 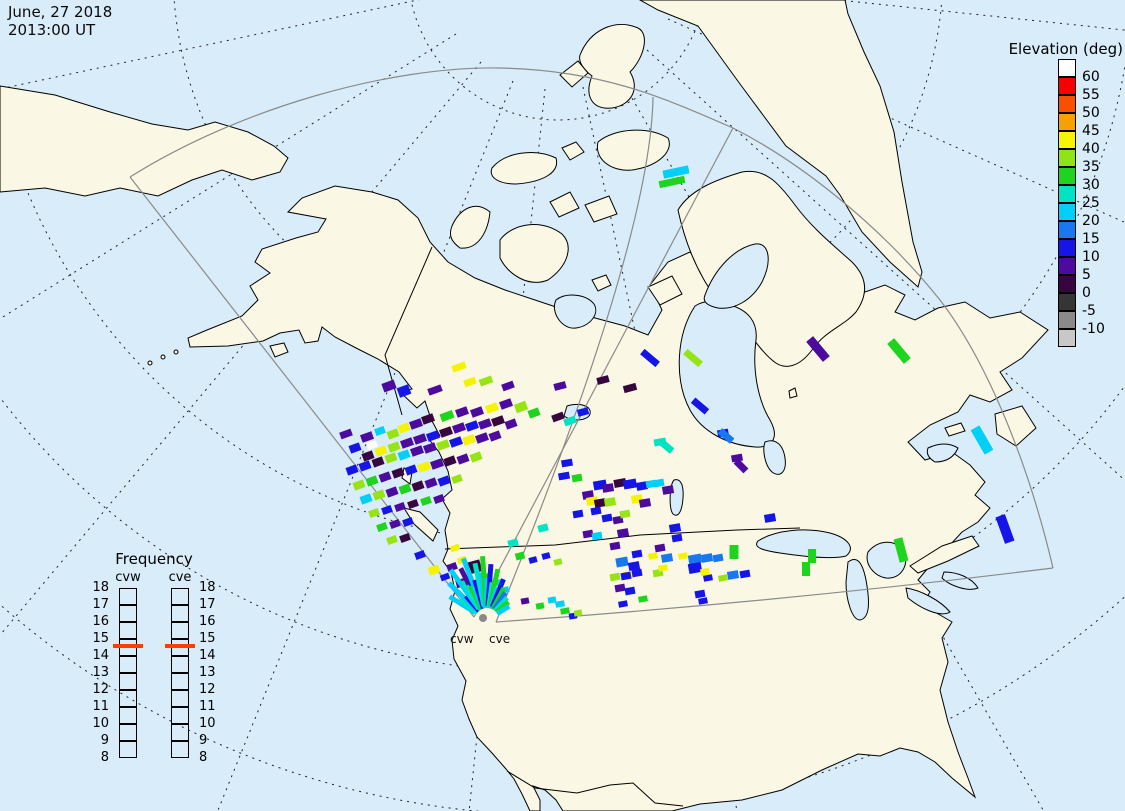 What do you see at coordinates (1086, 293) in the screenshot?
I see `elevation-tick-label: 0` at bounding box center [1086, 293].